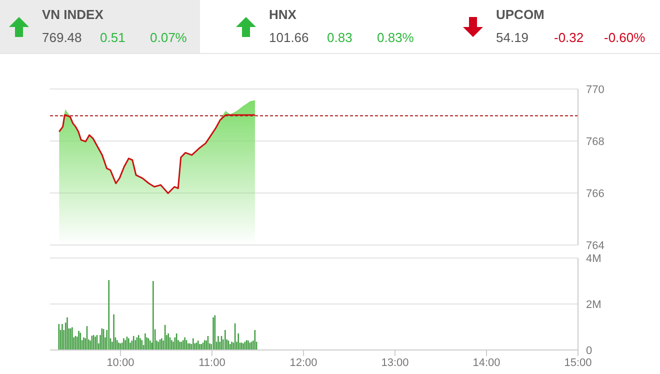 The width and height of the screenshot is (660, 374). I want to click on x-tick-label: 10:00, so click(120, 362).